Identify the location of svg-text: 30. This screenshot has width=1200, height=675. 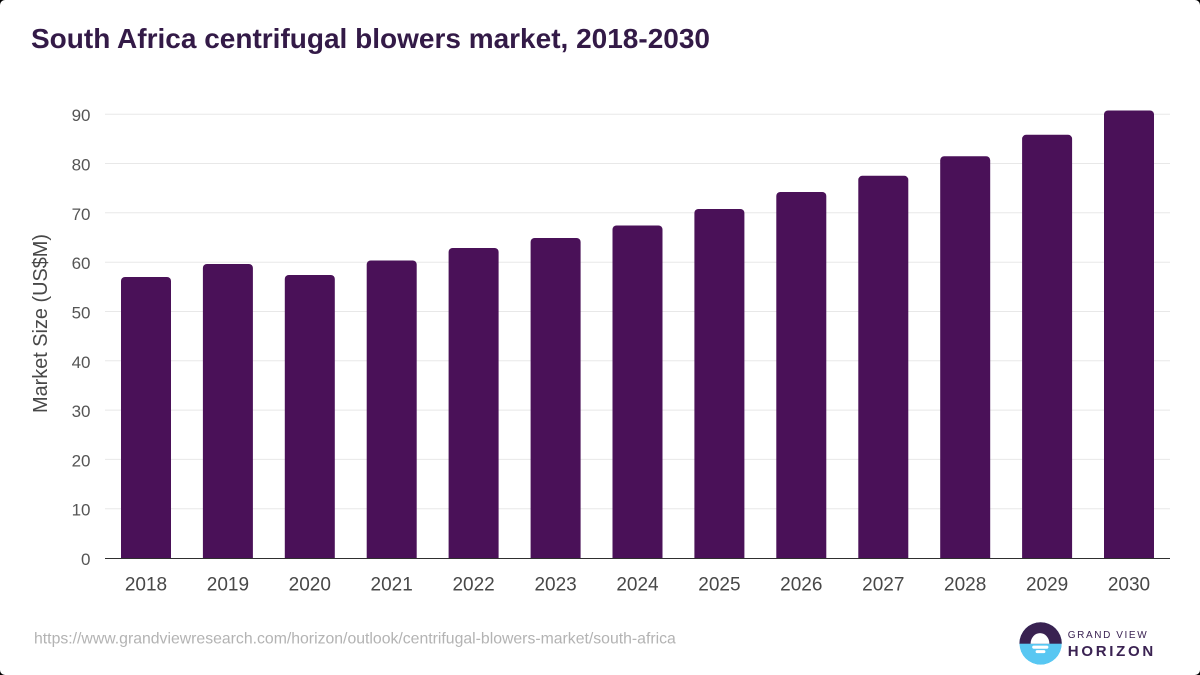
(81, 411).